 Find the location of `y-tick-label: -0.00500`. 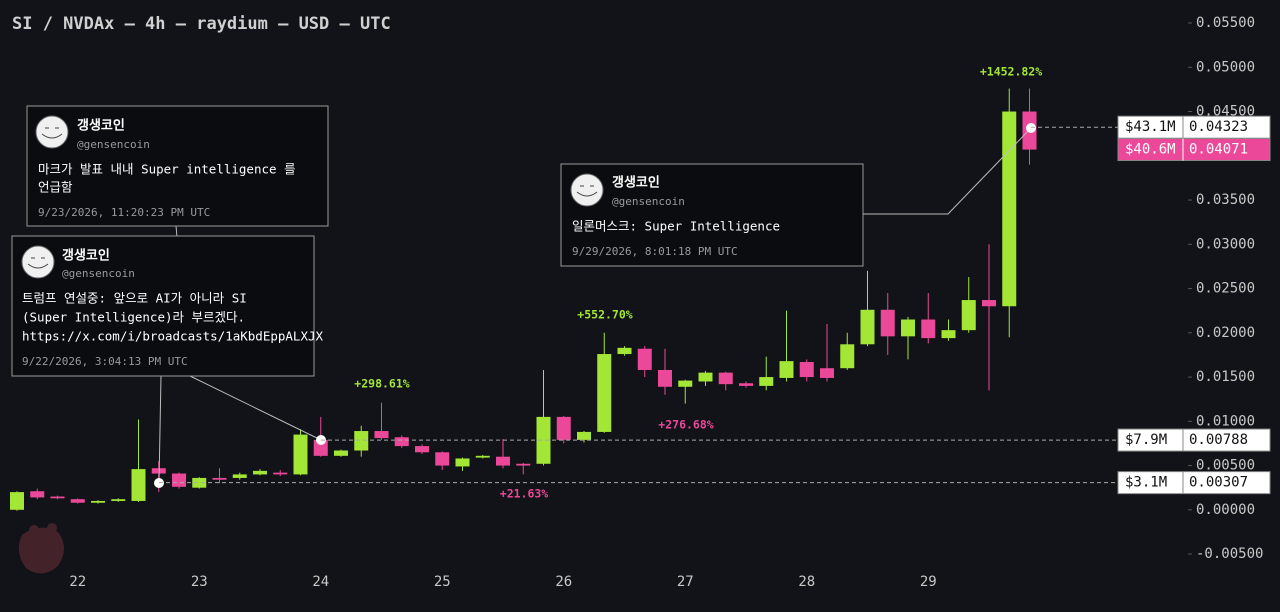

y-tick-label: -0.00500 is located at coordinates (1229, 554).